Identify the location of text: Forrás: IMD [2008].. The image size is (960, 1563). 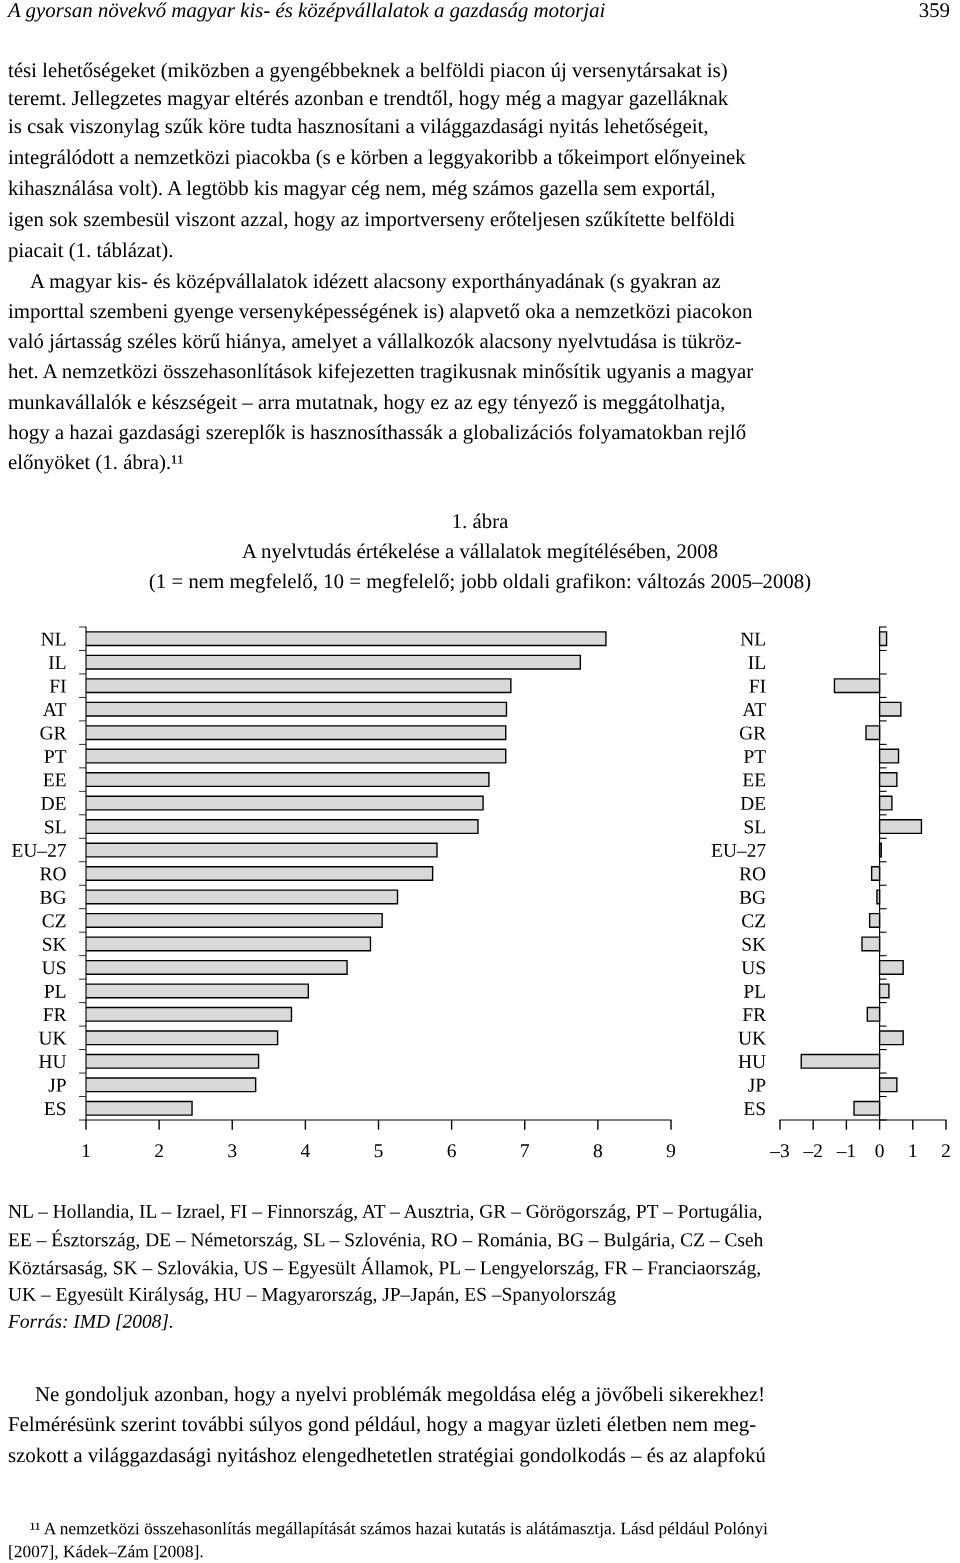
(90, 1322).